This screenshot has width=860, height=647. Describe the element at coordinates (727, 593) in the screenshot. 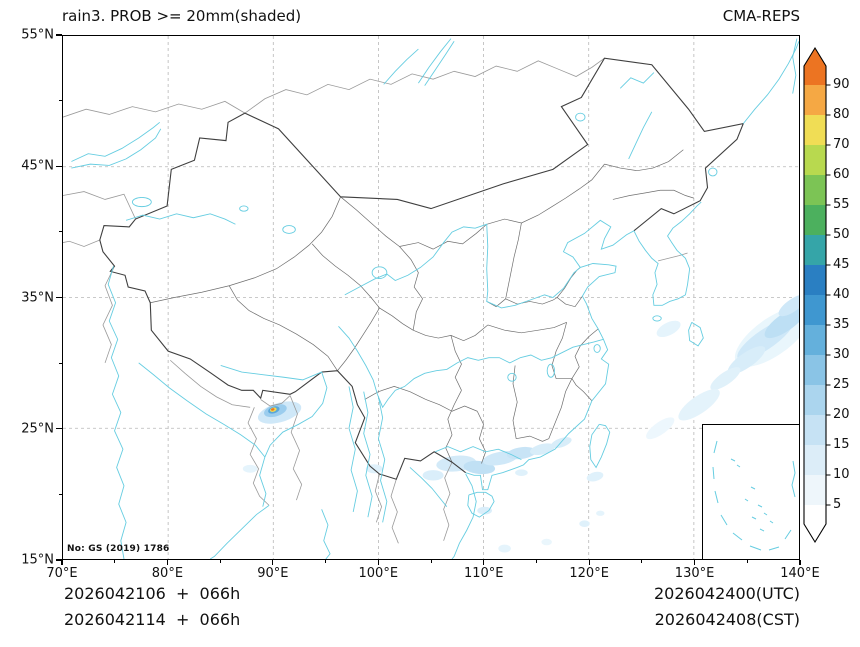

I see `footer-valid-utc: 2026042400(UTC)` at that location.